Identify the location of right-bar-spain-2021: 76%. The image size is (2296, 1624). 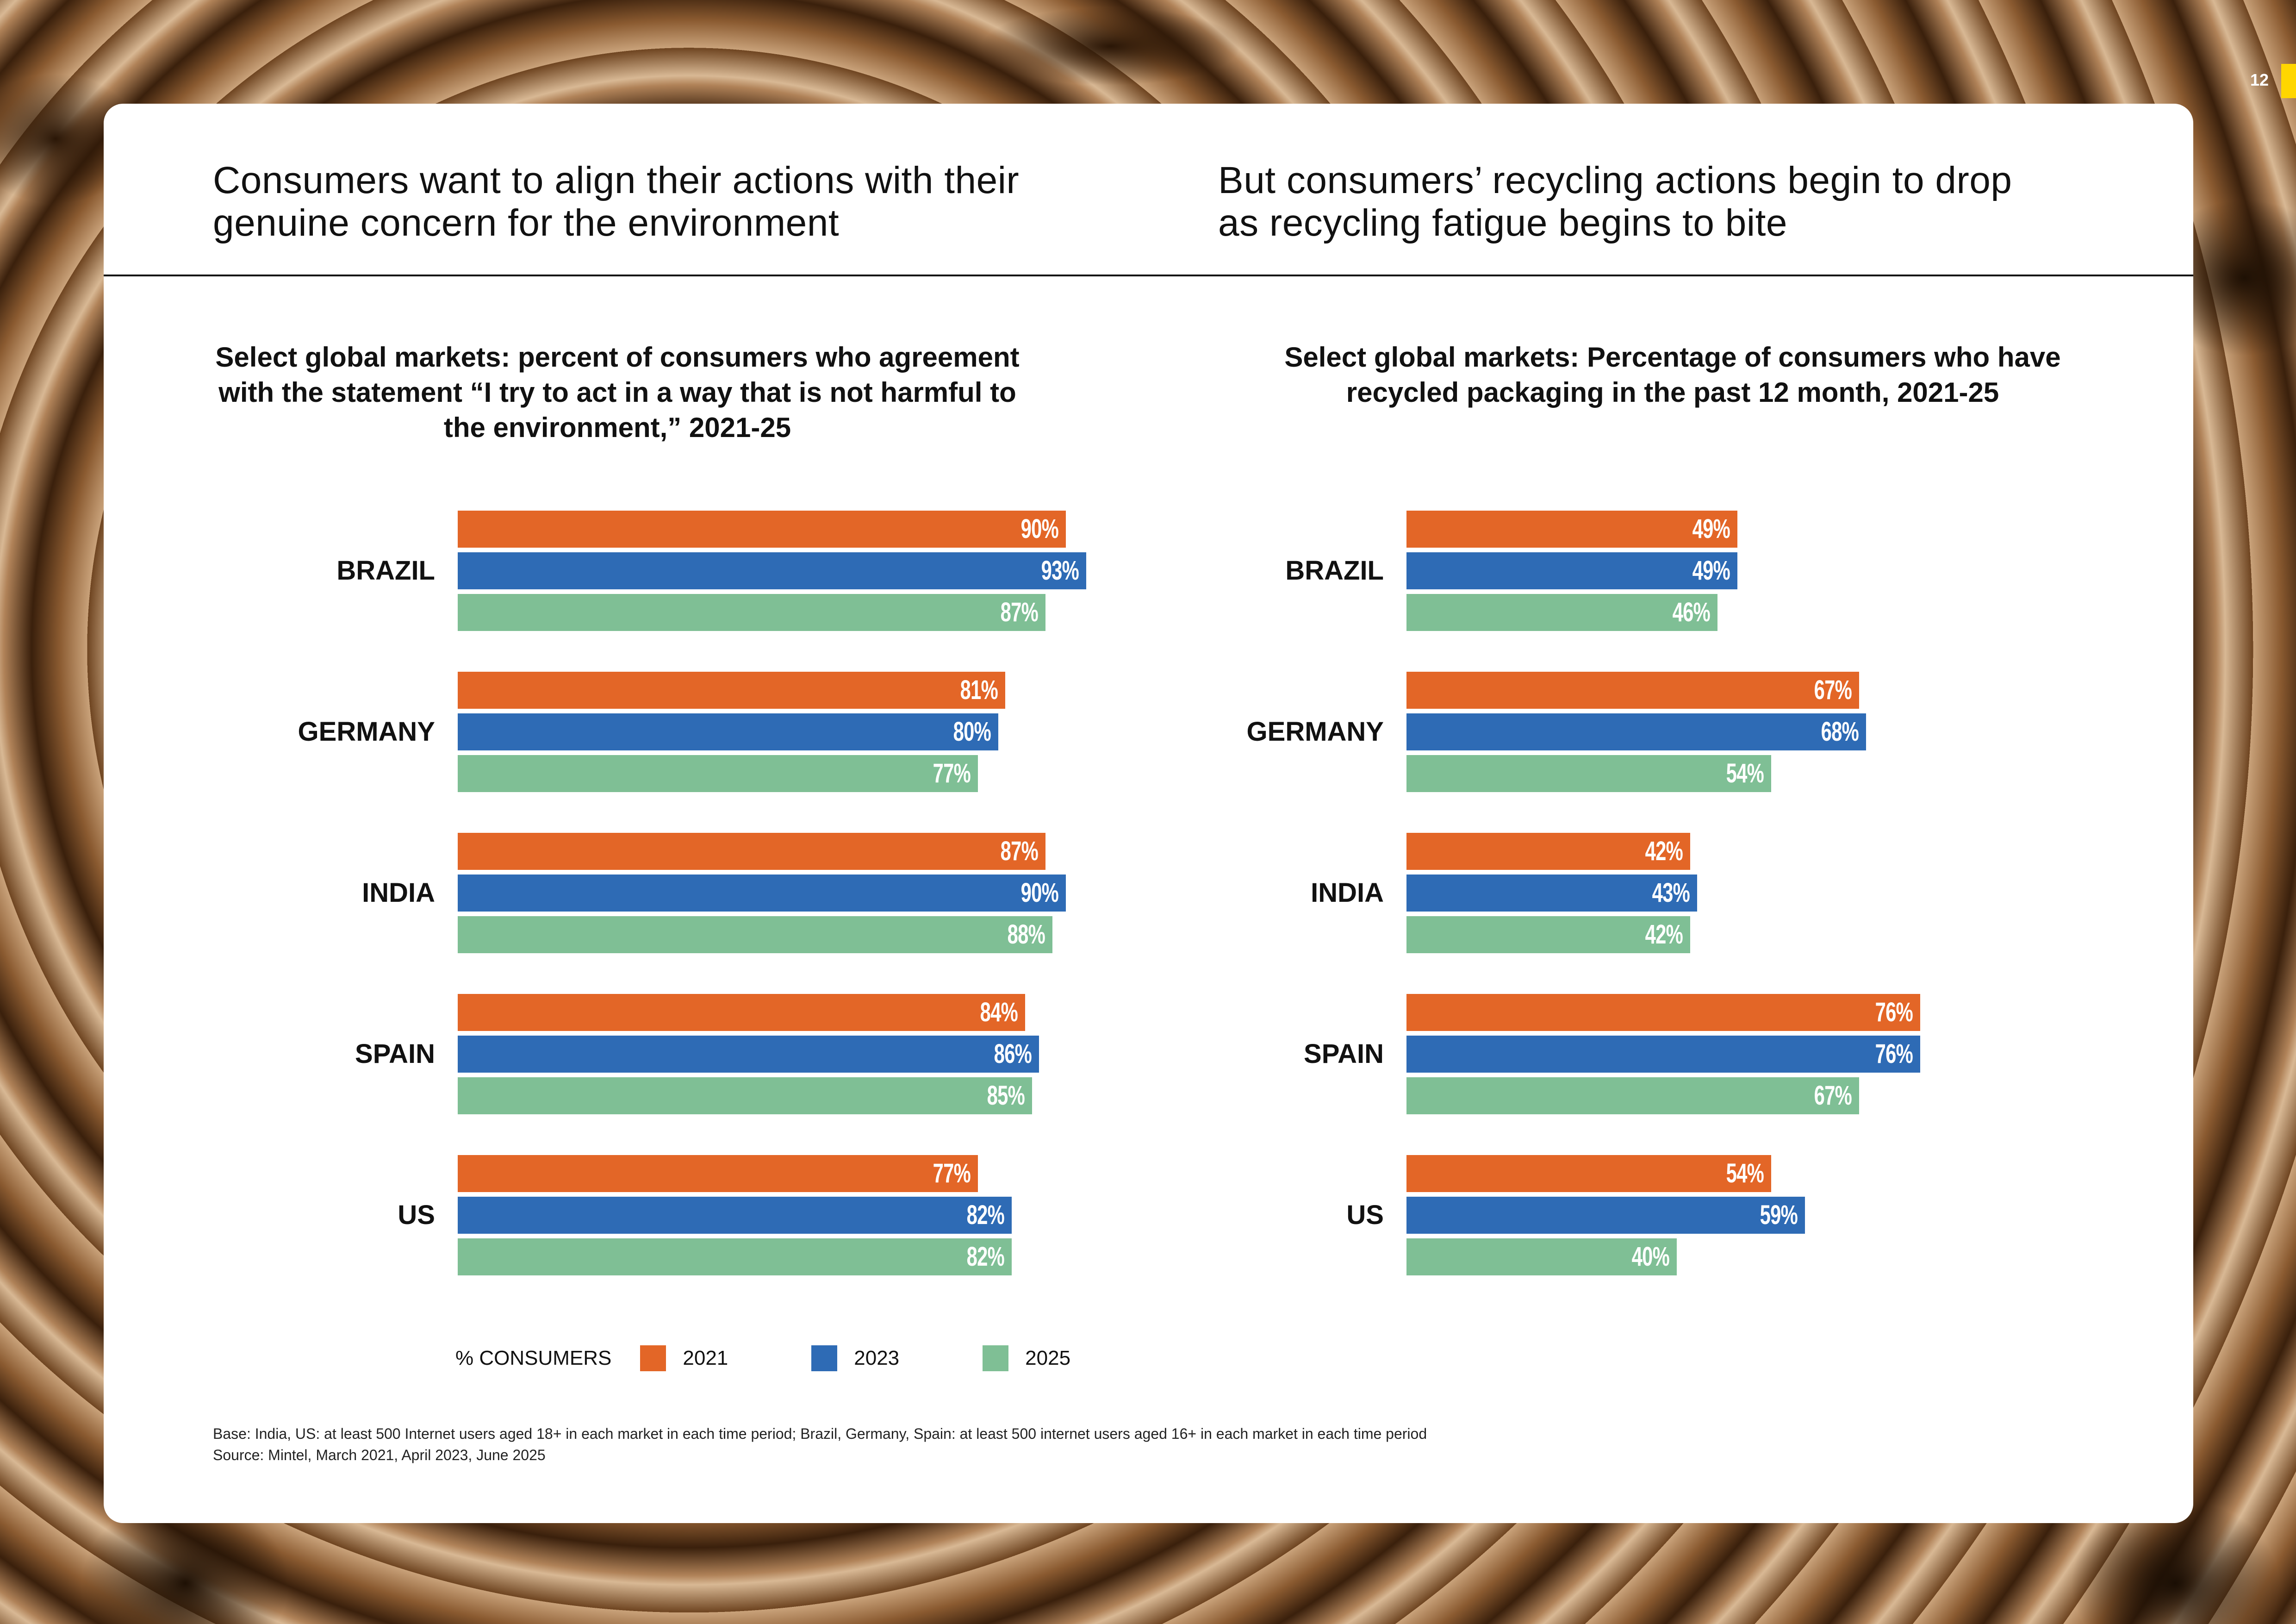
(1663, 1012).